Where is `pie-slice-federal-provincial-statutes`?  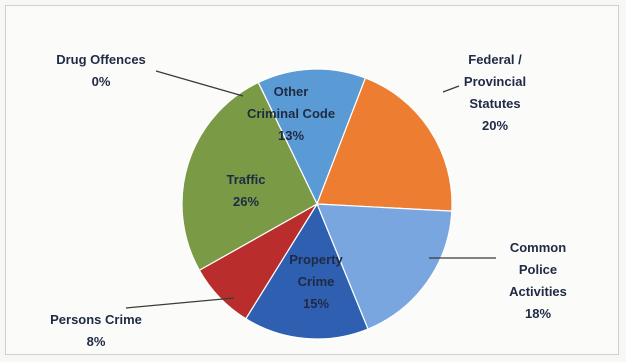 pie-slice-federal-provincial-statutes is located at coordinates (384, 144).